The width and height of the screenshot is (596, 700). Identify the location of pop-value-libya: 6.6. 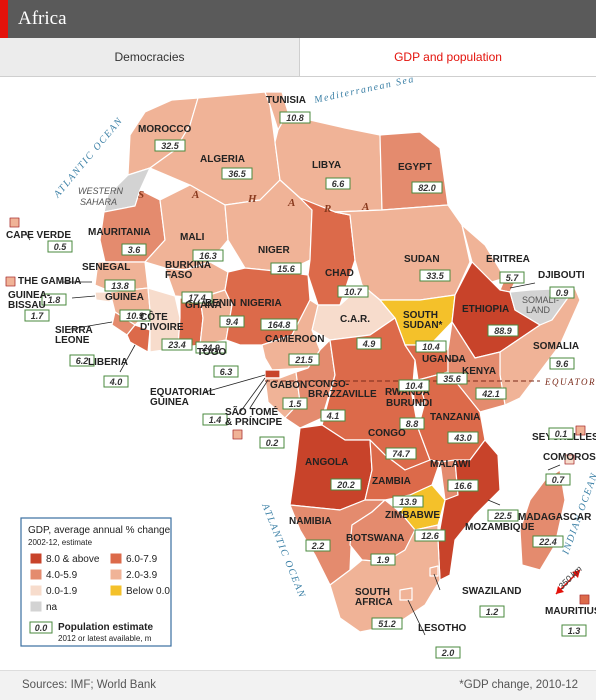
(339, 184).